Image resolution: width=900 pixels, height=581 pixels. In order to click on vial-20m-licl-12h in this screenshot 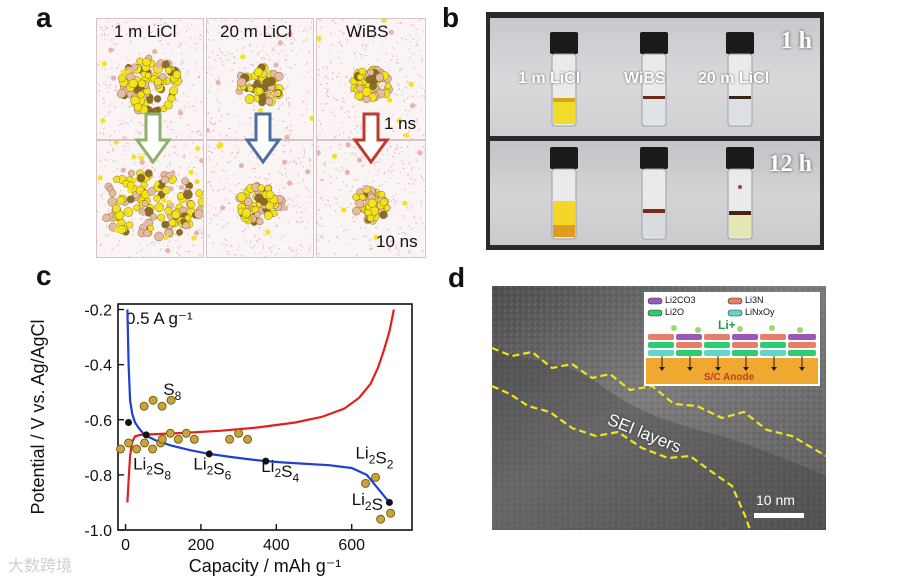, I will do `click(740, 193)`.